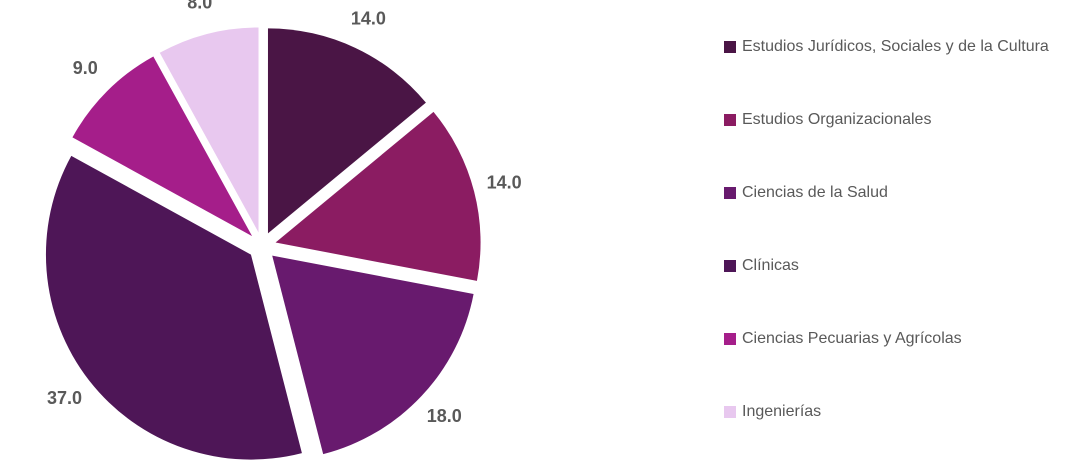  What do you see at coordinates (889, 291) in the screenshot?
I see `legend-item: Clínicas` at bounding box center [889, 291].